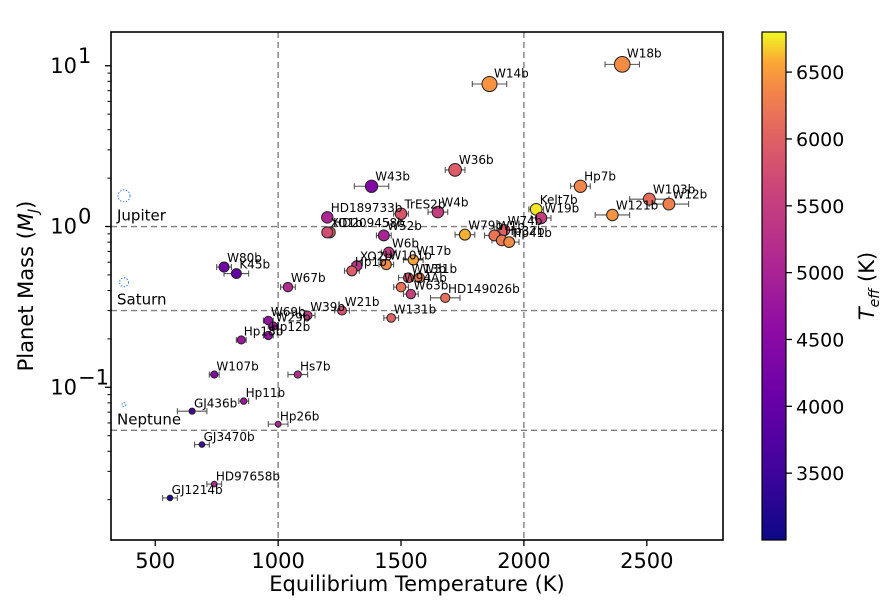 The image size is (891, 603). I want to click on label-HD209458b: HD209458b, so click(369, 223).